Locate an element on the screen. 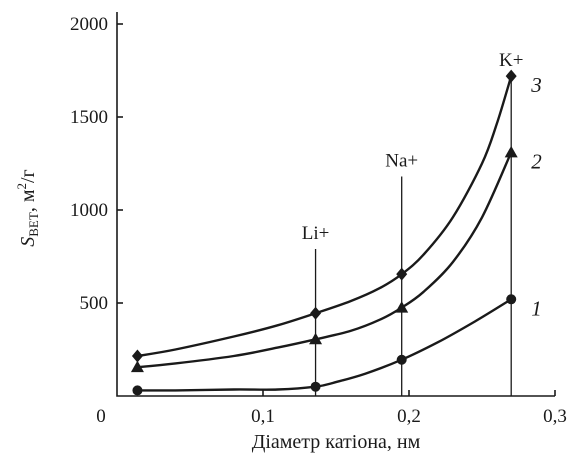 This screenshot has width=574, height=456. y-tick-label: 1000 is located at coordinates (89, 210).